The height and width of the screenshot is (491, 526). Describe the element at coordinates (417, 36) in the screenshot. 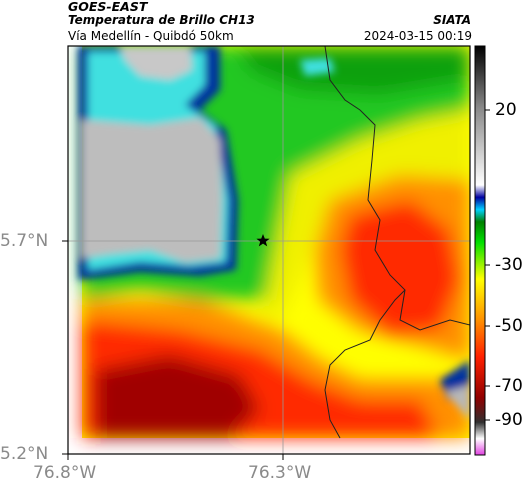

I see `datetime-label: 2024-03-15 00:19` at that location.